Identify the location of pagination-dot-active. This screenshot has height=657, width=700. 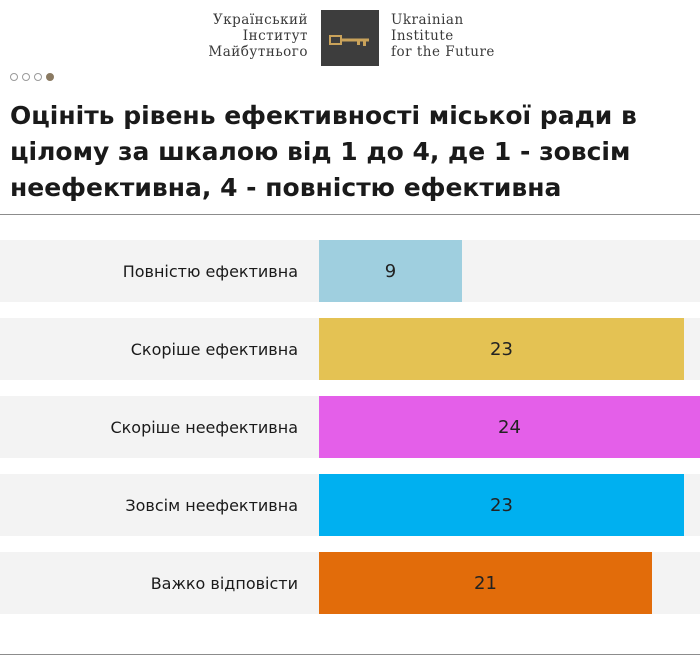
(50, 77).